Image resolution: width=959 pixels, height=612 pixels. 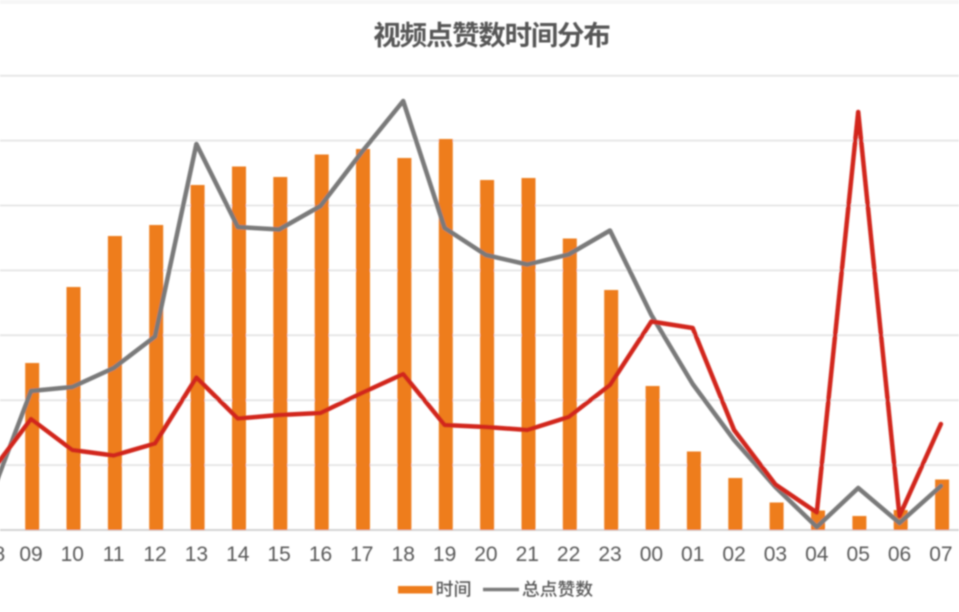 I want to click on svg-text: 03, so click(x=775, y=554).